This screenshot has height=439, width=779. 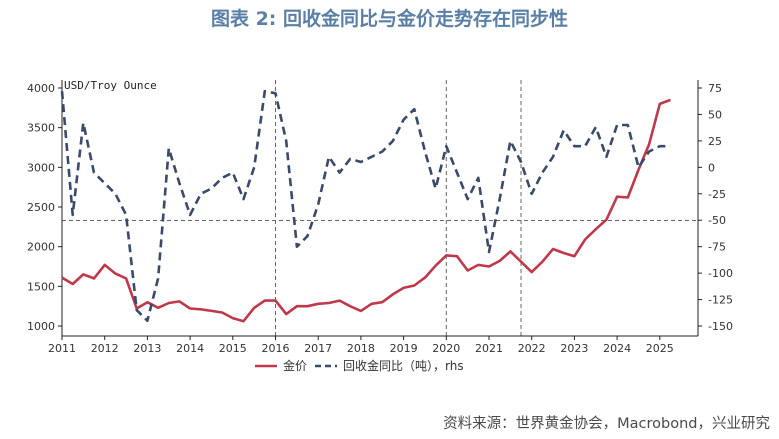 What do you see at coordinates (717, 247) in the screenshot?
I see `right-tick-label: -75` at bounding box center [717, 247].